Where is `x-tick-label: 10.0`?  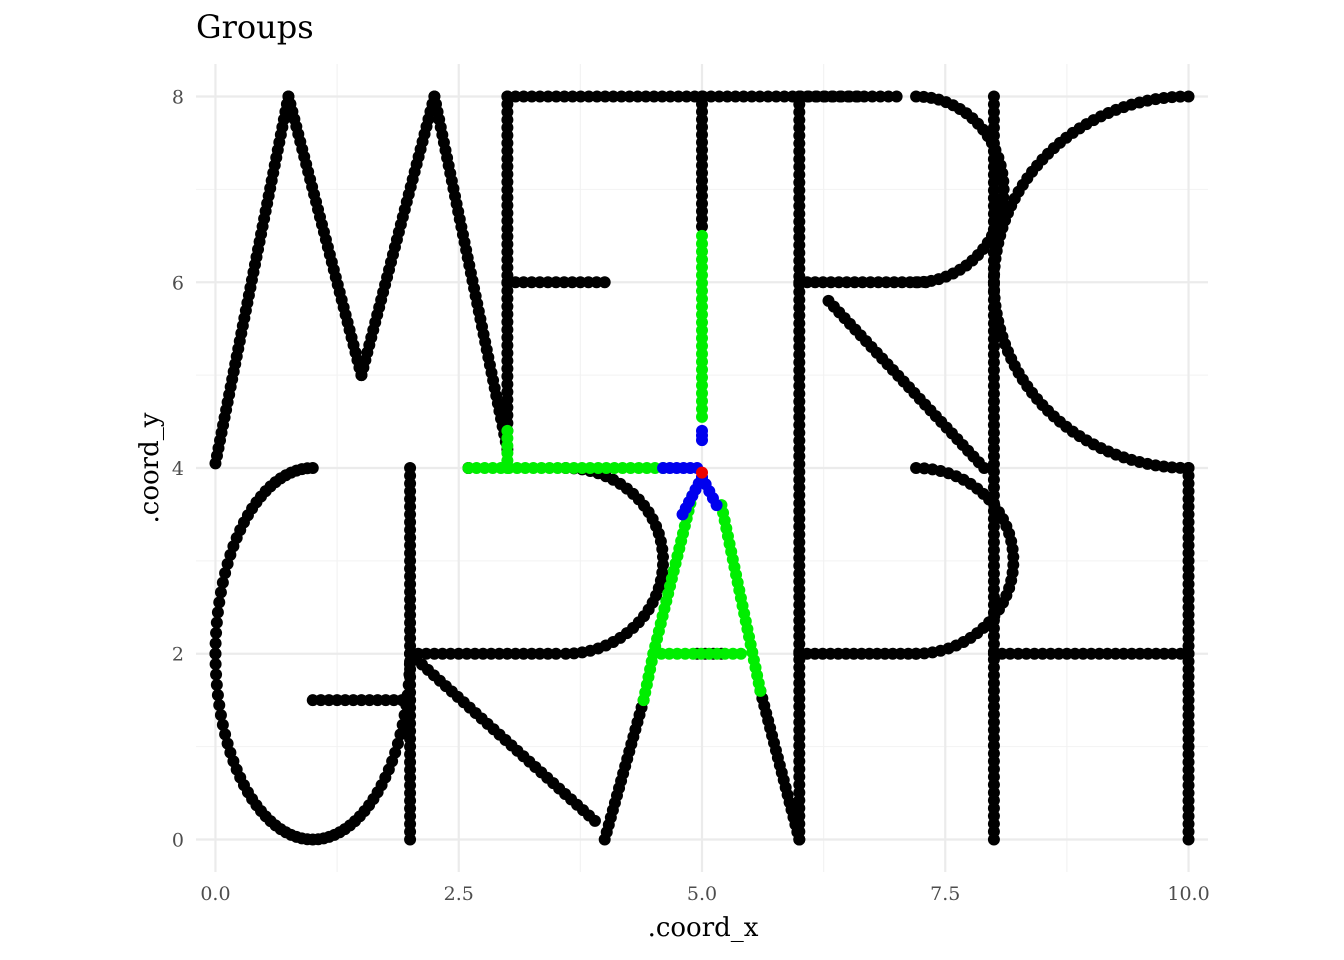
x-tick-label: 10.0 is located at coordinates (1188, 894).